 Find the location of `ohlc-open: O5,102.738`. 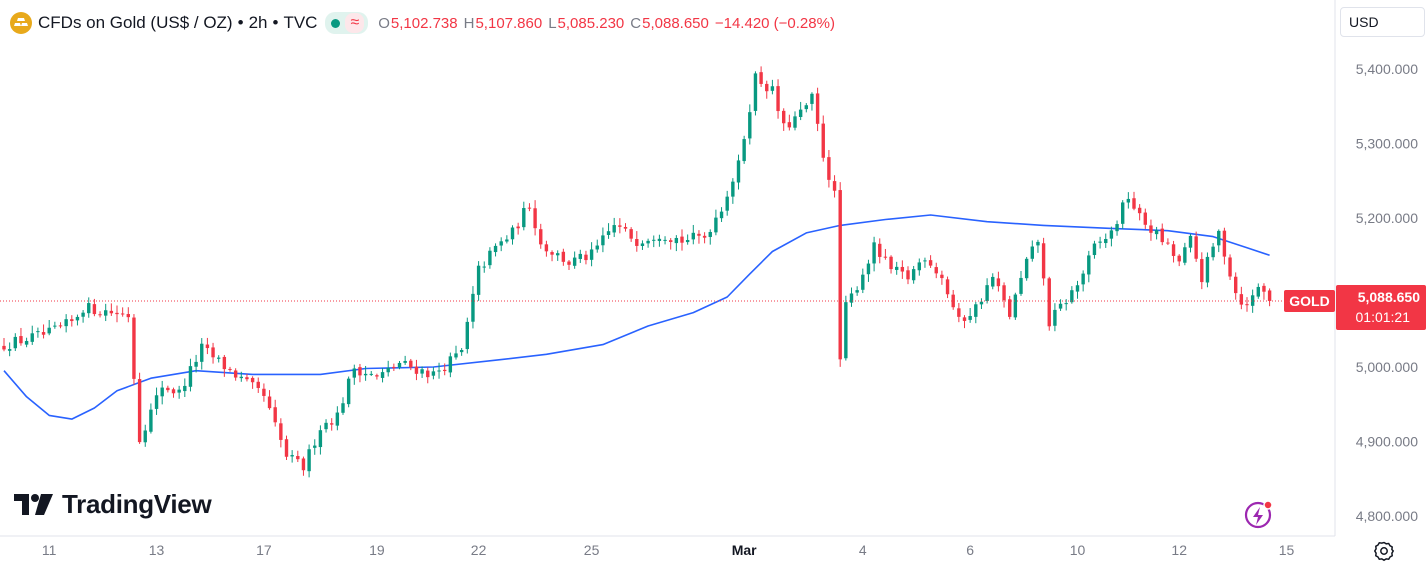

ohlc-open: O5,102.738 is located at coordinates (418, 23).